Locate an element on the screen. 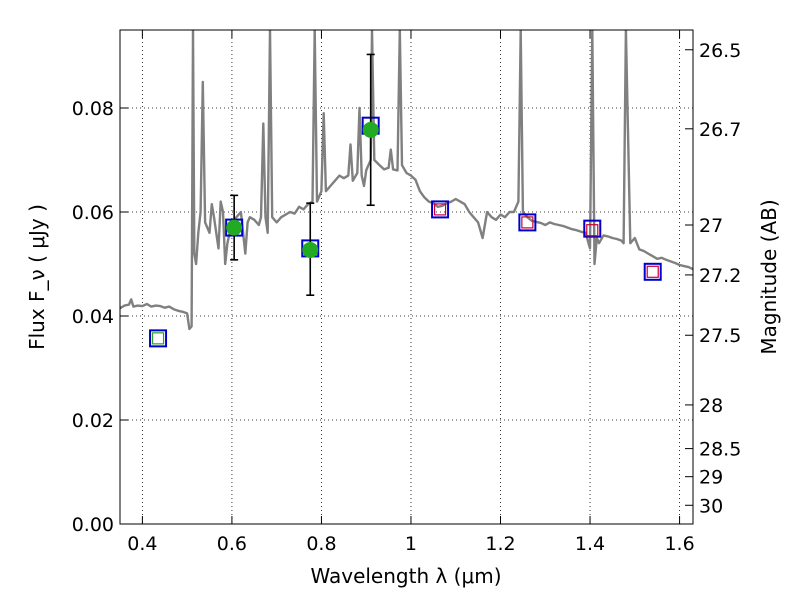 Image resolution: width=800 pixels, height=600 pixels. right-tick-label: 27.5 is located at coordinates (720, 336).